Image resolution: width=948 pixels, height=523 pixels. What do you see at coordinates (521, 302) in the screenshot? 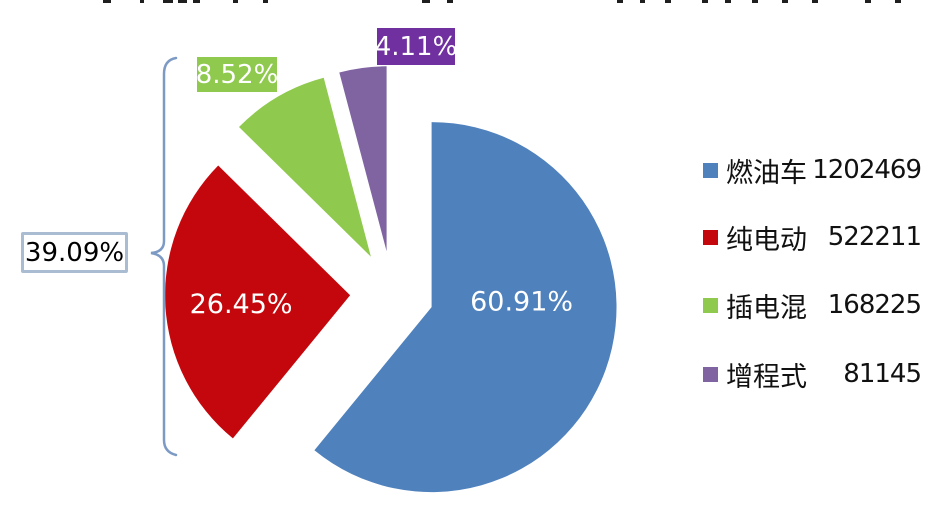
I see `pie-label-fuel: 60.91%` at bounding box center [521, 302].